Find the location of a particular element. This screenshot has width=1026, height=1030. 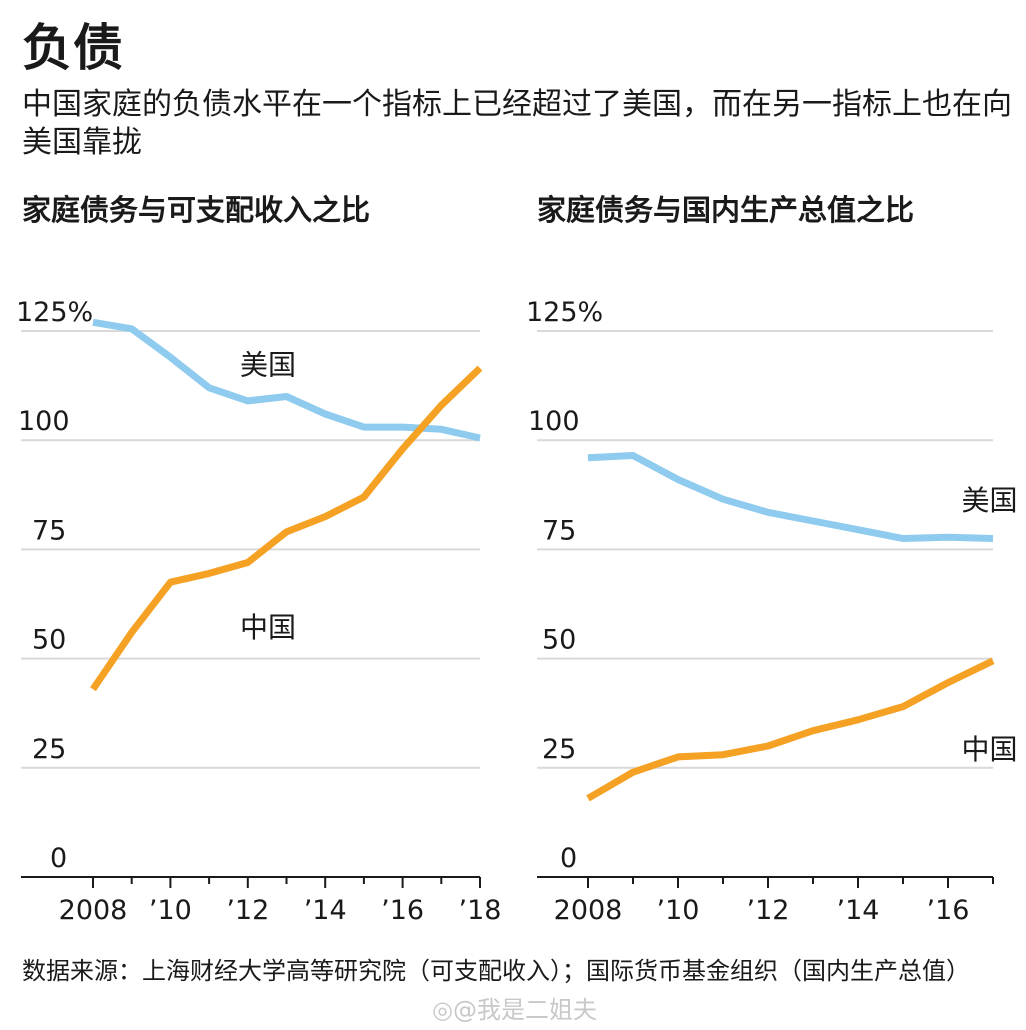

chart1-x-tick-label: 2008 is located at coordinates (93, 910).